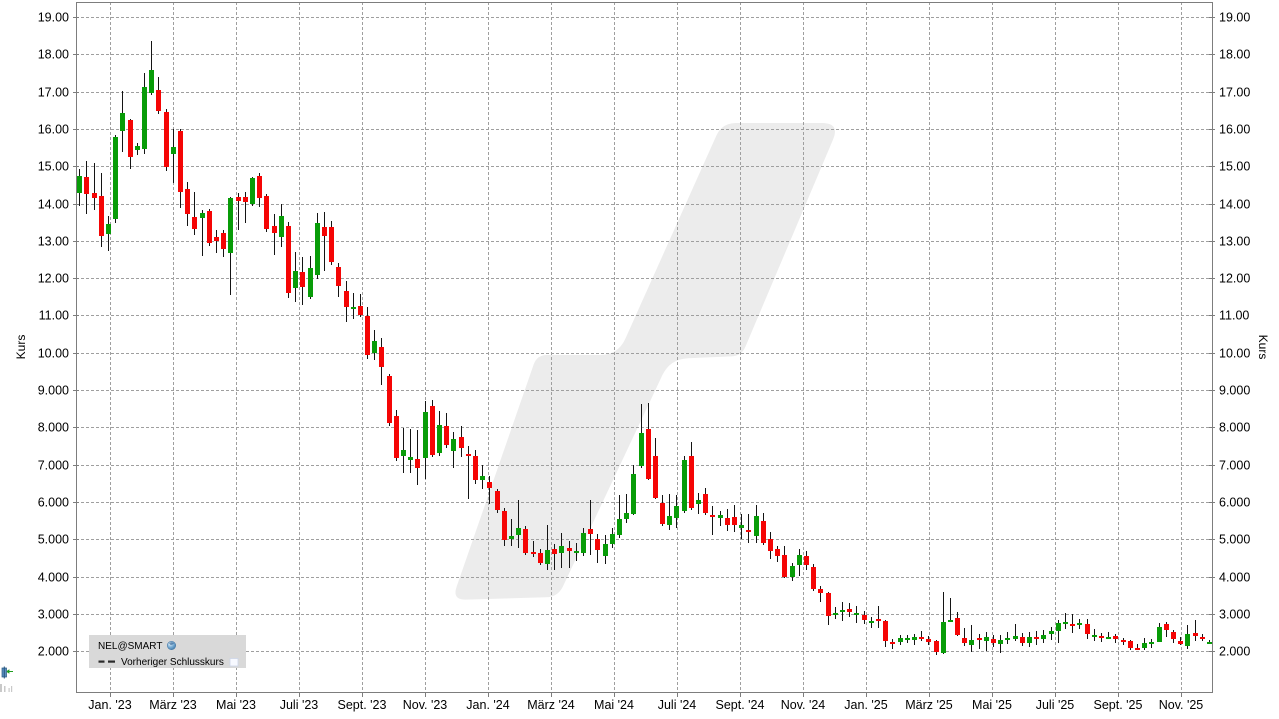 The width and height of the screenshot is (1279, 719). Describe the element at coordinates (362, 705) in the screenshot. I see `svg-text: Sept. '23` at that location.